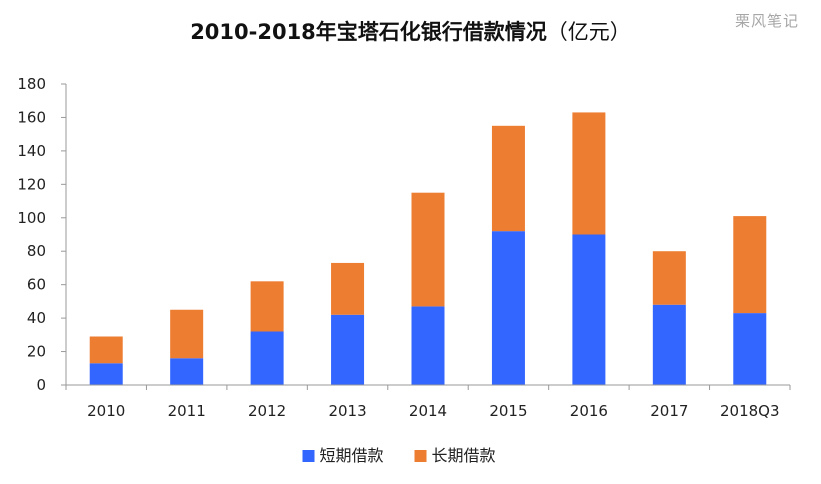  What do you see at coordinates (31, 84) in the screenshot?
I see `y-tick-label: 180` at bounding box center [31, 84].